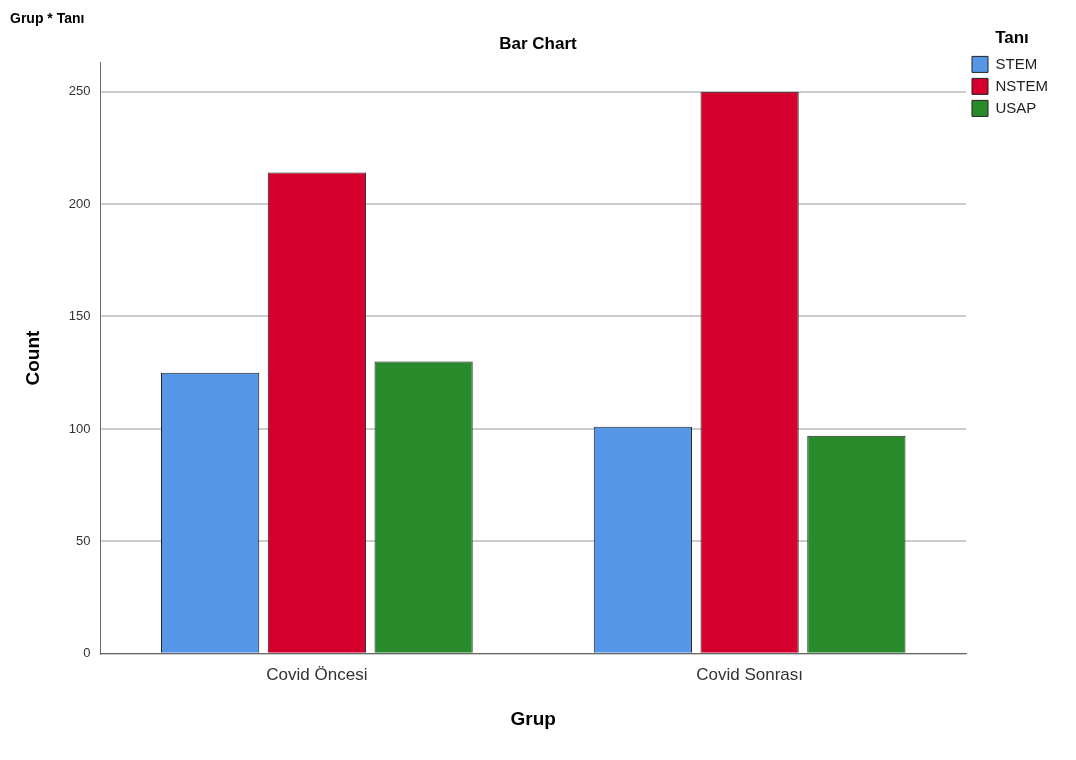 This screenshot has height=760, width=1076. Describe the element at coordinates (87, 653) in the screenshot. I see `y-tick-label: 0` at that location.